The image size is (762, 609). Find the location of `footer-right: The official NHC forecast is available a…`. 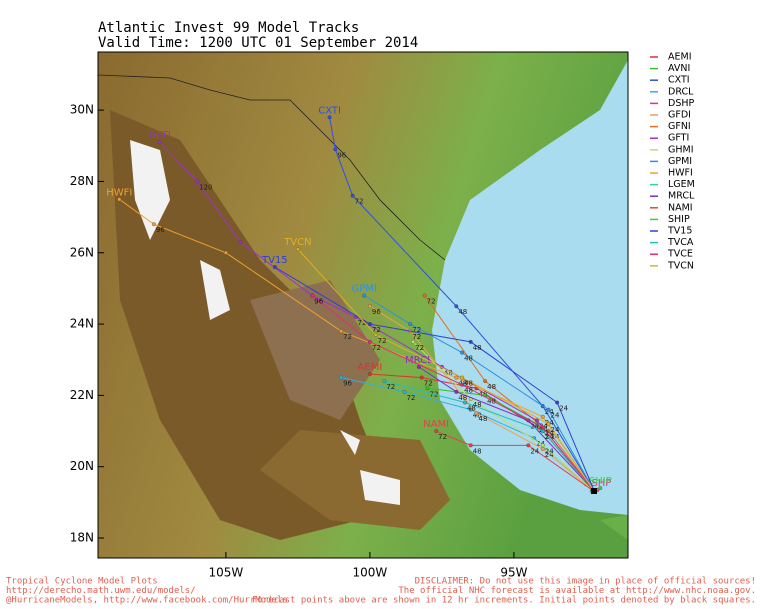

footer-right: The official NHC forecast is available a… is located at coordinates (577, 591).